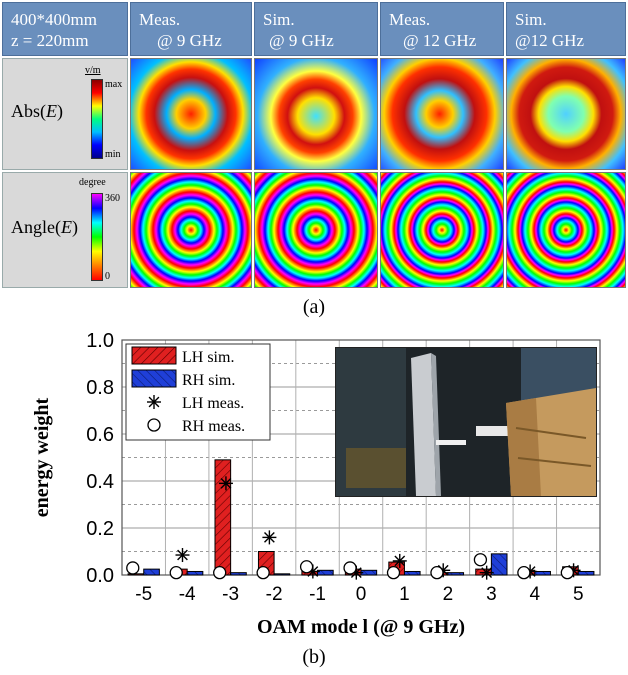  What do you see at coordinates (442, 114) in the screenshot?
I see `abs-meas-12ghz-image` at bounding box center [442, 114].